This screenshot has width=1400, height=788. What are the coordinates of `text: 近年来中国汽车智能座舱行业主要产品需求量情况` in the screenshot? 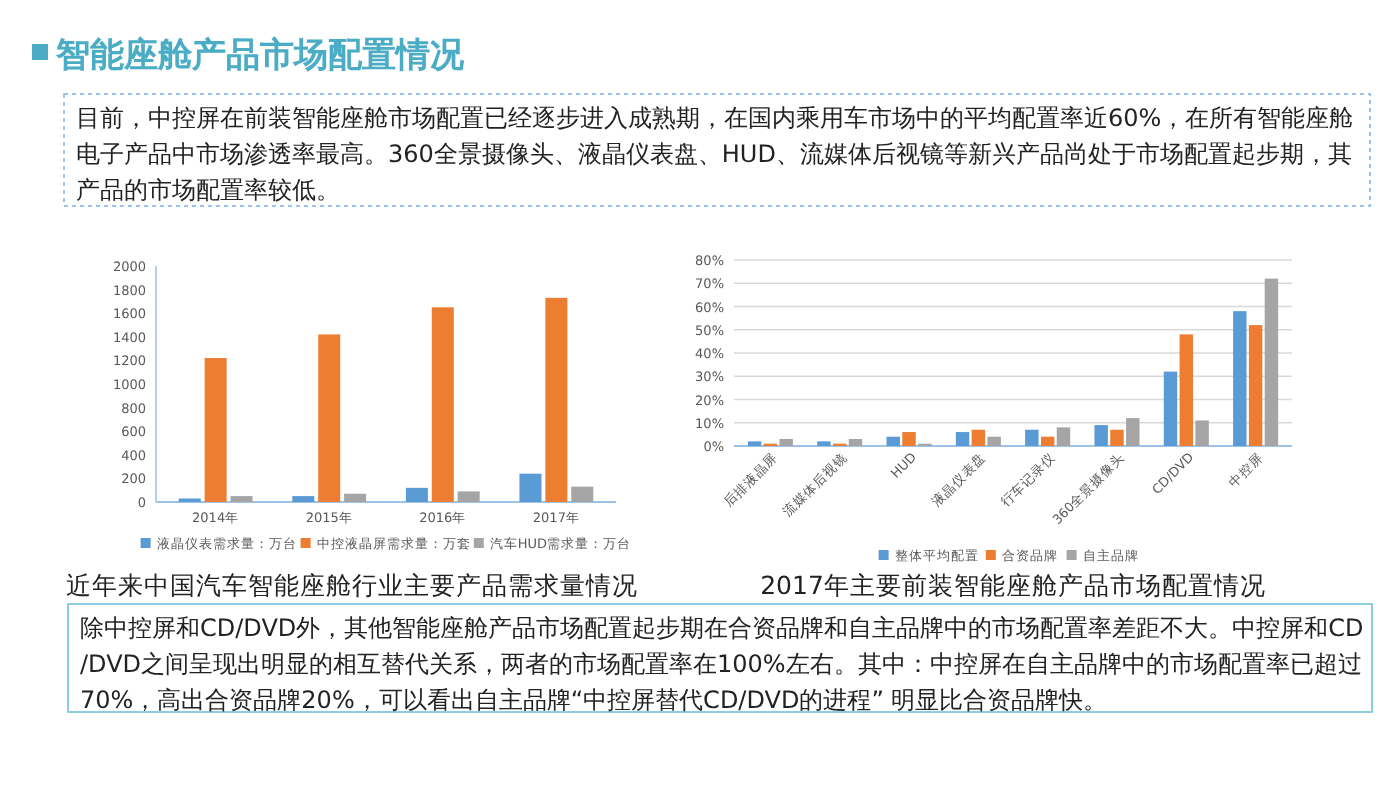 It's located at (352, 585).